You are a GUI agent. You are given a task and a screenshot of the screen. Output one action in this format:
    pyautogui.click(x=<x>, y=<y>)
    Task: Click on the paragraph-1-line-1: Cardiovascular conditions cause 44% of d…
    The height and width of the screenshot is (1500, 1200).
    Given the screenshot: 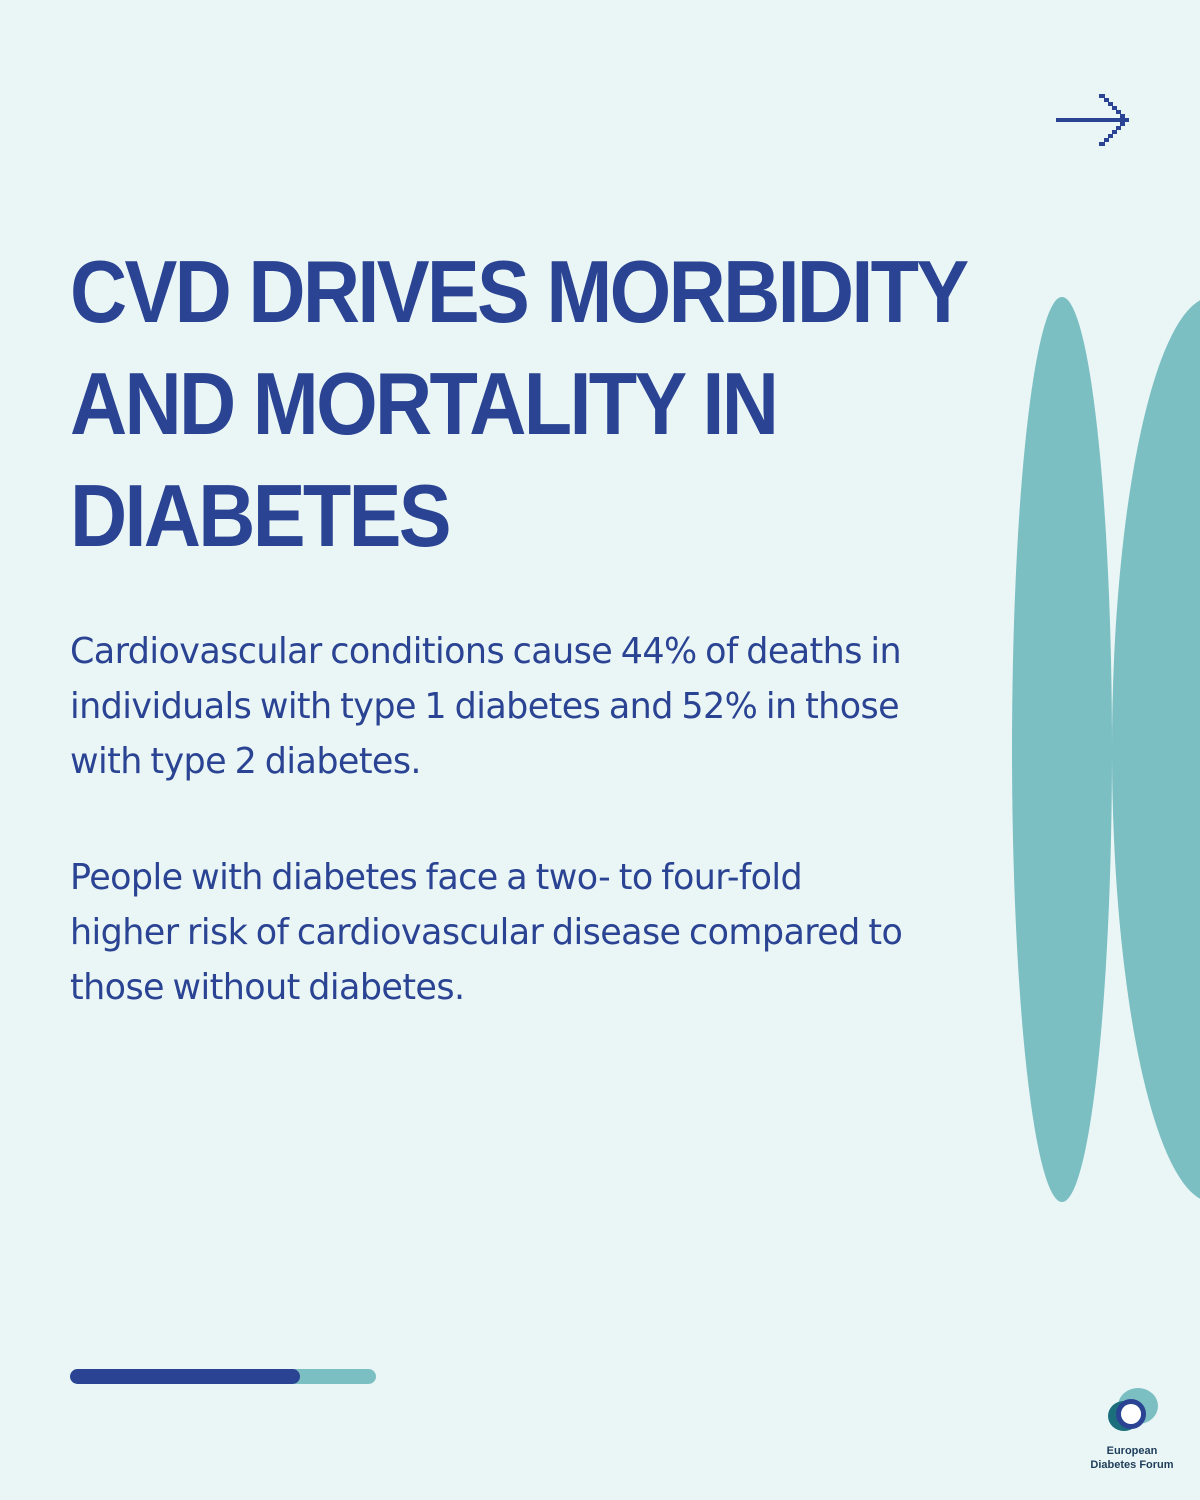 What is the action you would take?
    pyautogui.click(x=486, y=651)
    